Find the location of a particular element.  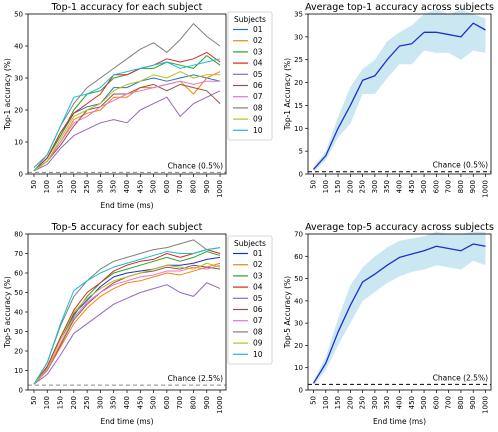

y-axis-label: Top-1 accuracy (%) is located at coordinates (7, 94).